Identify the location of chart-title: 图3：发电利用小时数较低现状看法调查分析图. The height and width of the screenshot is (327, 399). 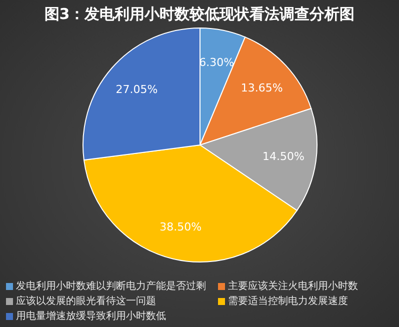
(199, 14).